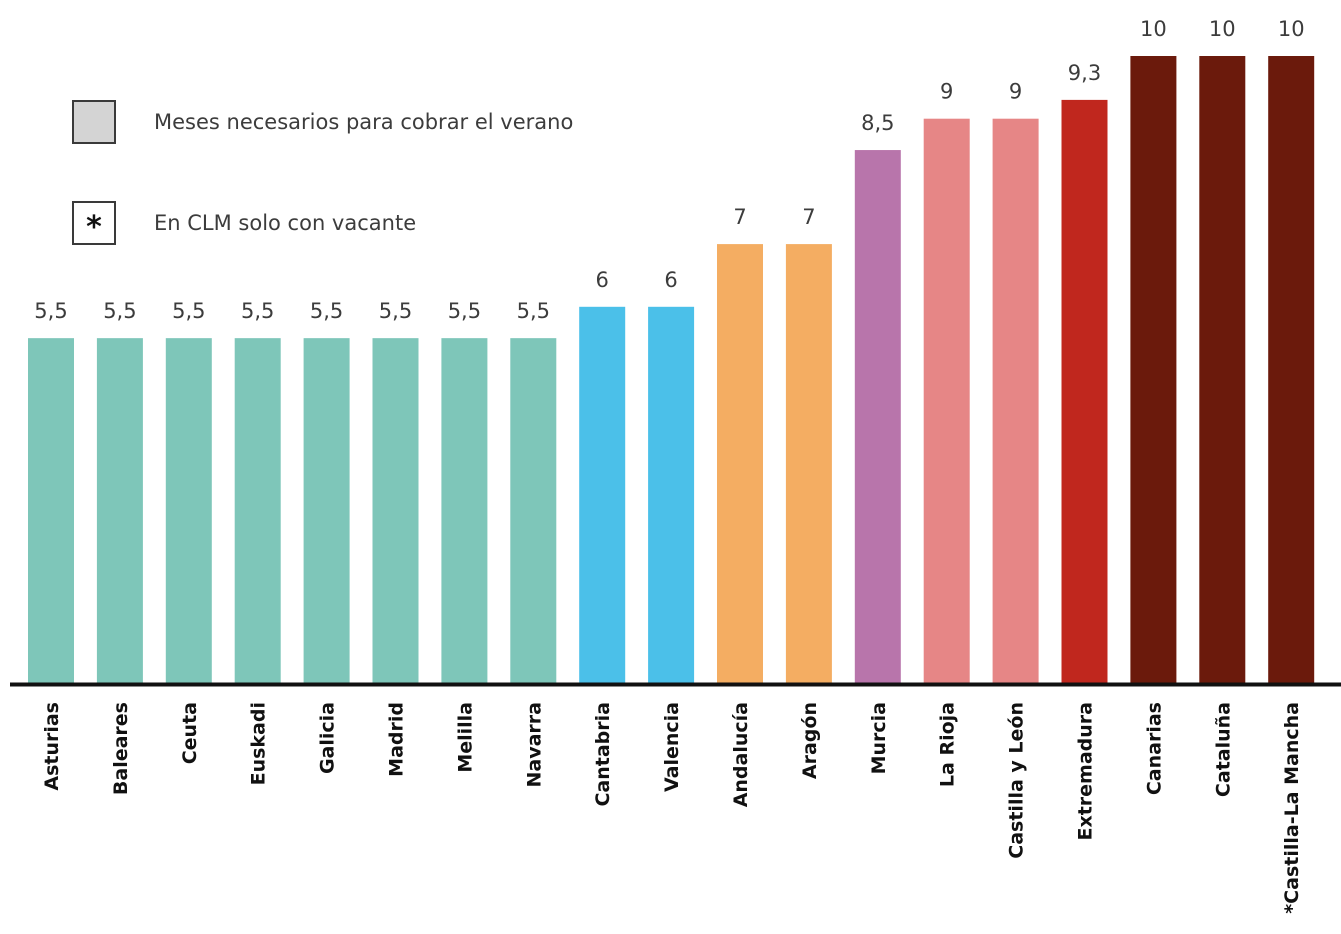 Image resolution: width=1341 pixels, height=934 pixels. Describe the element at coordinates (1015, 92) in the screenshot. I see `value-label-14: 9` at that location.